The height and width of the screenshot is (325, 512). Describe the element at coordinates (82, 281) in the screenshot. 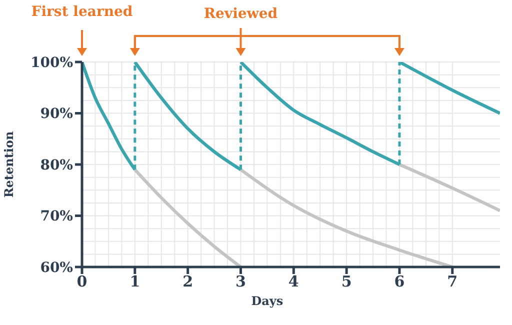

I see `x-tick-label: 0` at that location.